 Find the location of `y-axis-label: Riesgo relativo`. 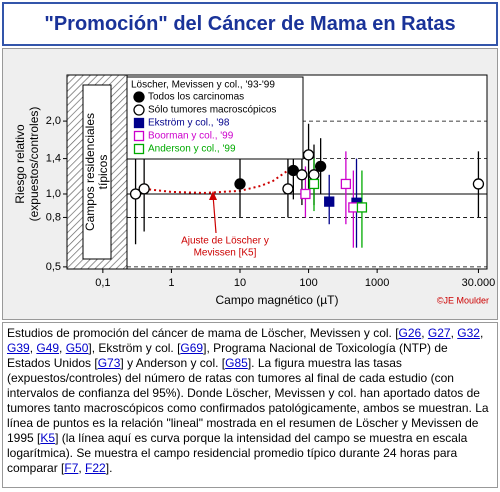

y-axis-label: Riesgo relativo is located at coordinates (20, 164).